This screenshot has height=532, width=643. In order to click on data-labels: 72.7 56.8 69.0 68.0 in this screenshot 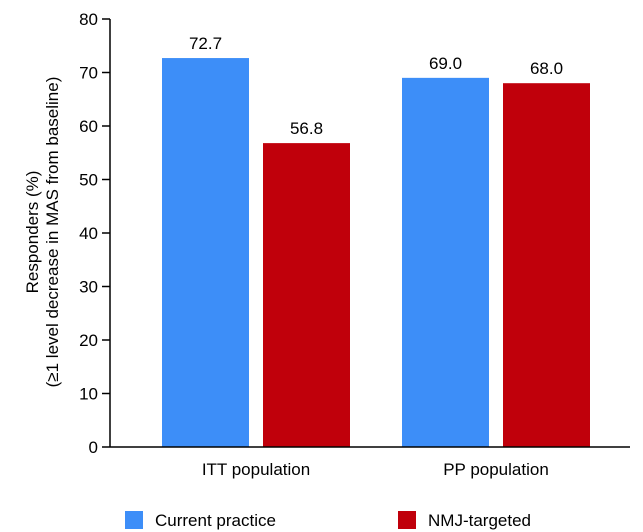, I will do `click(376, 86)`.